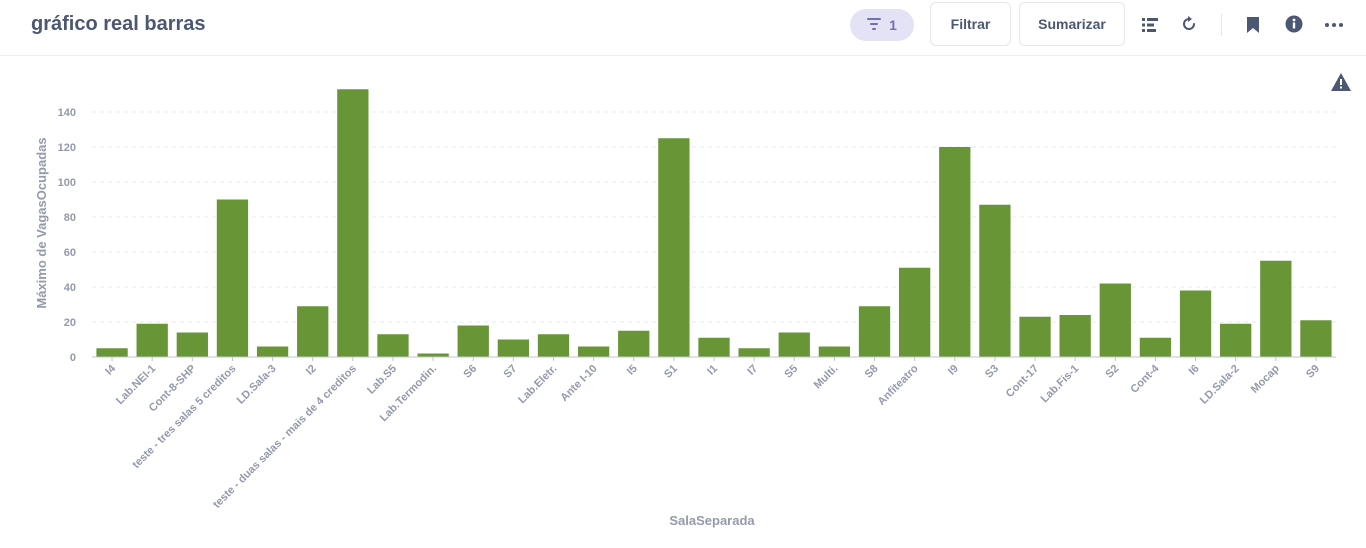  I want to click on filter-icon, so click(874, 25).